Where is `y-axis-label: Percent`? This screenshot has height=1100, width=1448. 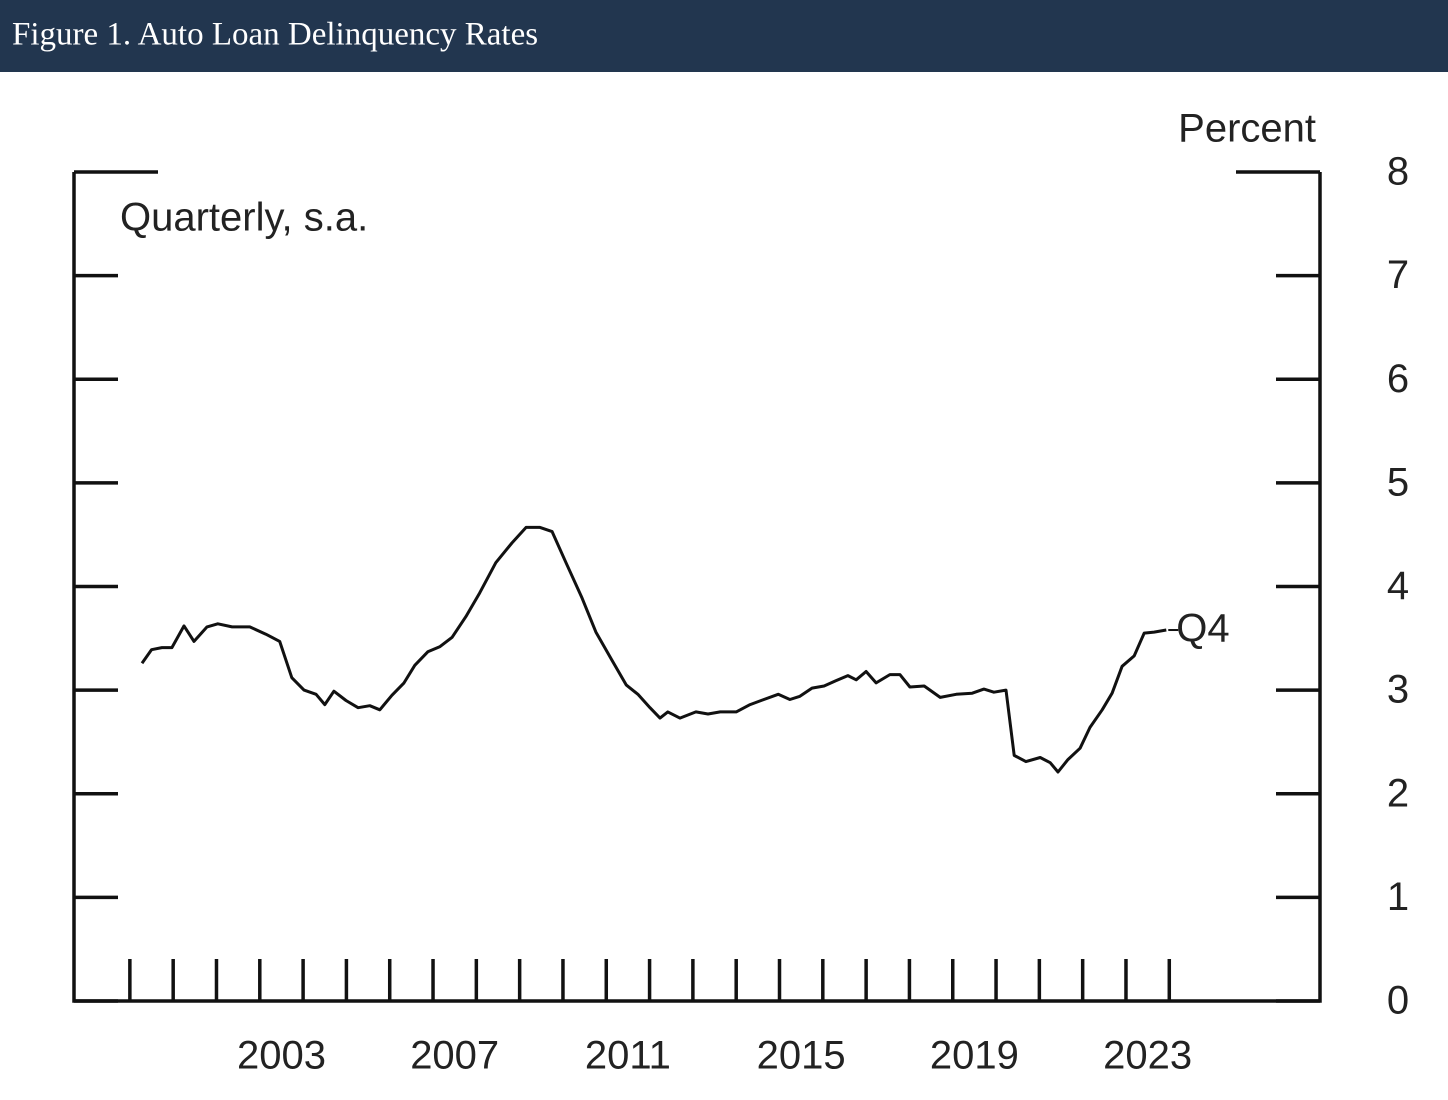 y-axis-label: Percent is located at coordinates (1247, 129).